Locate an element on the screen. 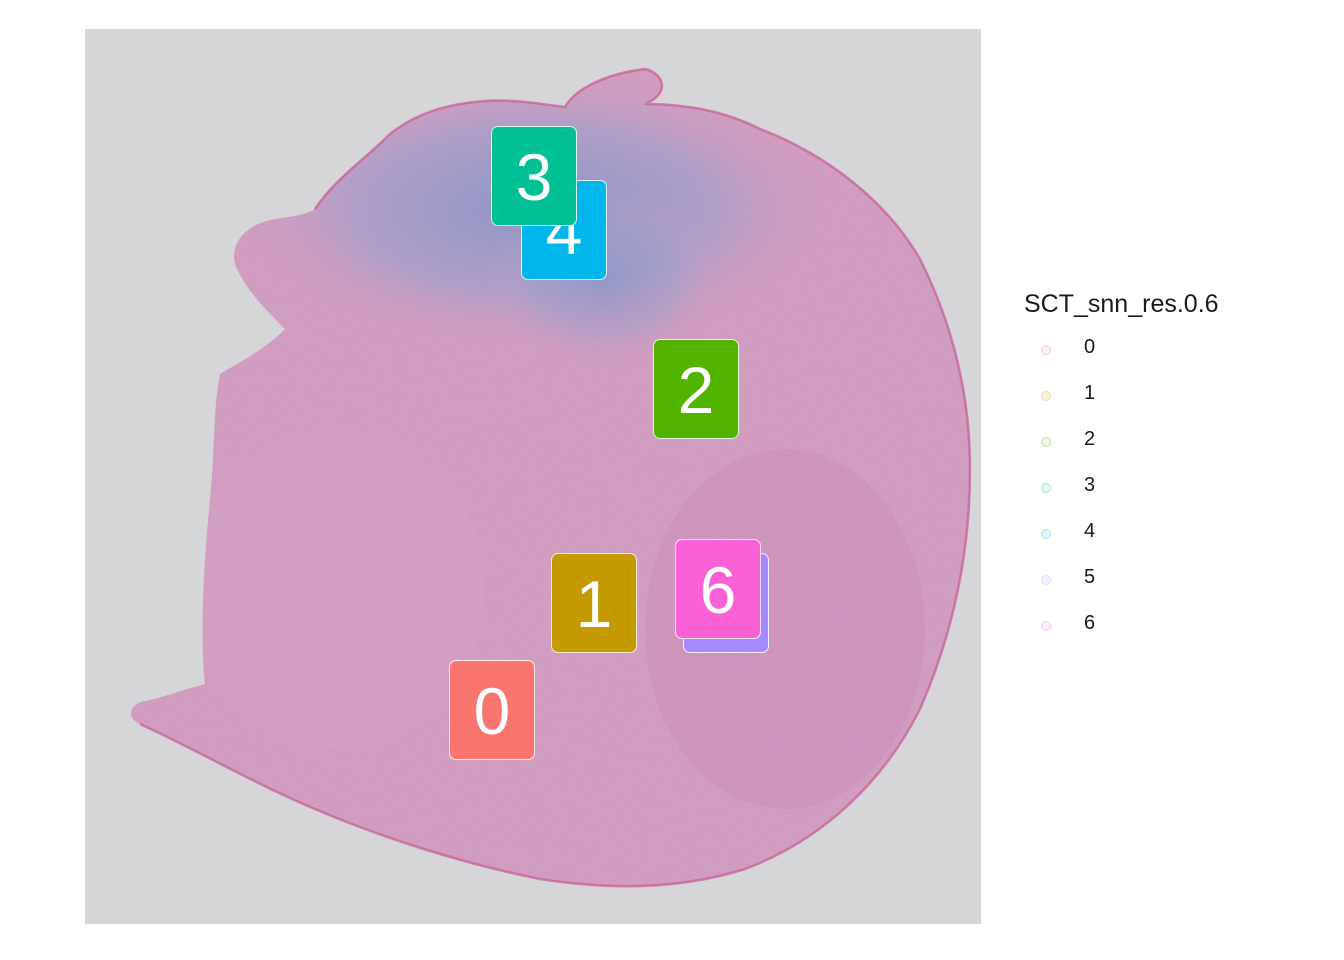 The image size is (1344, 960). legend-item-1: 1 is located at coordinates (1121, 404).